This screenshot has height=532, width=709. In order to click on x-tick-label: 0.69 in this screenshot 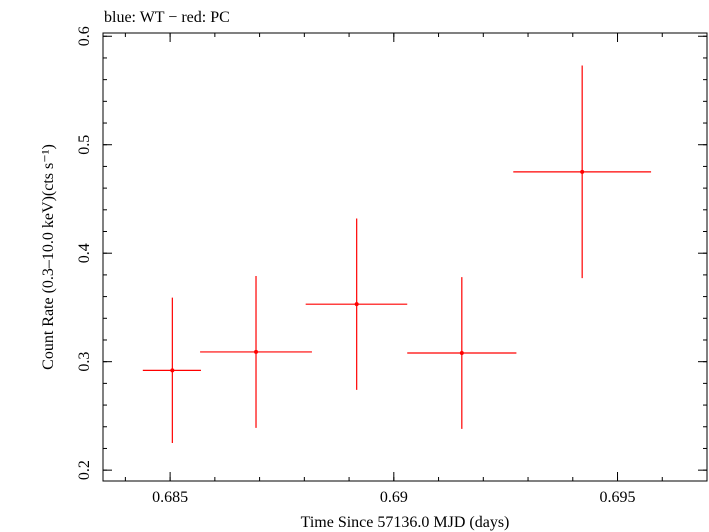, I will do `click(394, 497)`.